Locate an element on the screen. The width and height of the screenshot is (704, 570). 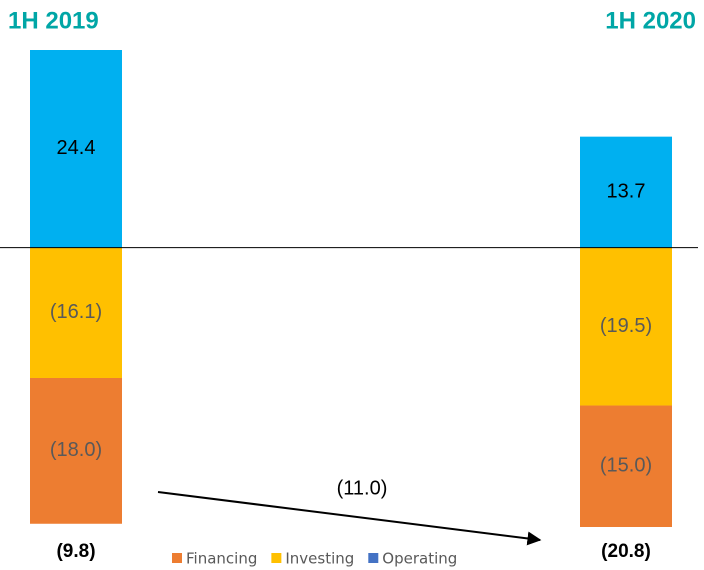
legend-label: Investing is located at coordinates (319, 559).